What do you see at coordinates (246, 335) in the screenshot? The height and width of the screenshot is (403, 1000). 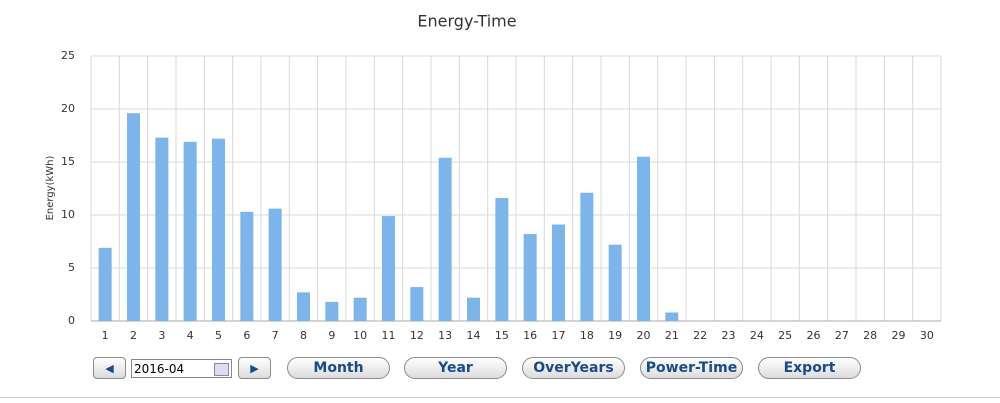 I see `x-tick-label: 6` at bounding box center [246, 335].